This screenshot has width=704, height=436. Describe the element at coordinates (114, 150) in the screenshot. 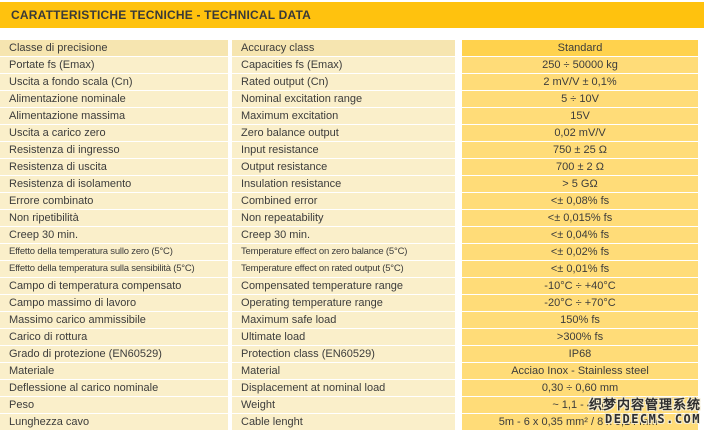

I see `cell-italian-label: Resistenza di ingresso` at that location.